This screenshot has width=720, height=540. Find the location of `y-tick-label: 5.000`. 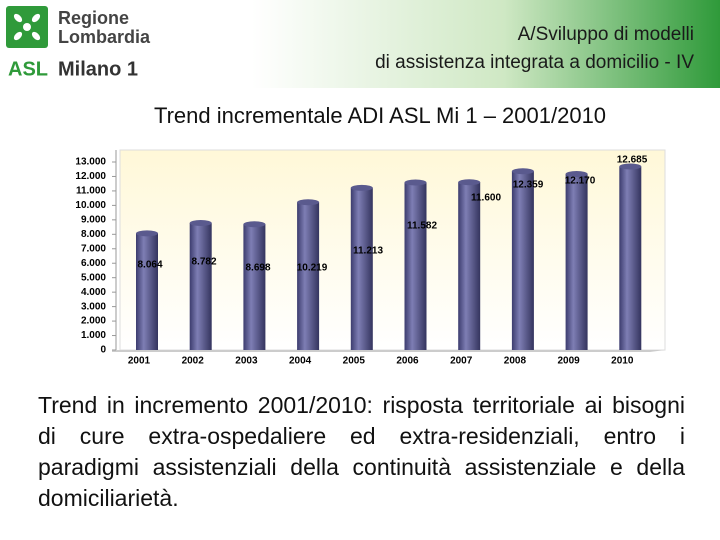

y-tick-label: 5.000 is located at coordinates (93, 277).